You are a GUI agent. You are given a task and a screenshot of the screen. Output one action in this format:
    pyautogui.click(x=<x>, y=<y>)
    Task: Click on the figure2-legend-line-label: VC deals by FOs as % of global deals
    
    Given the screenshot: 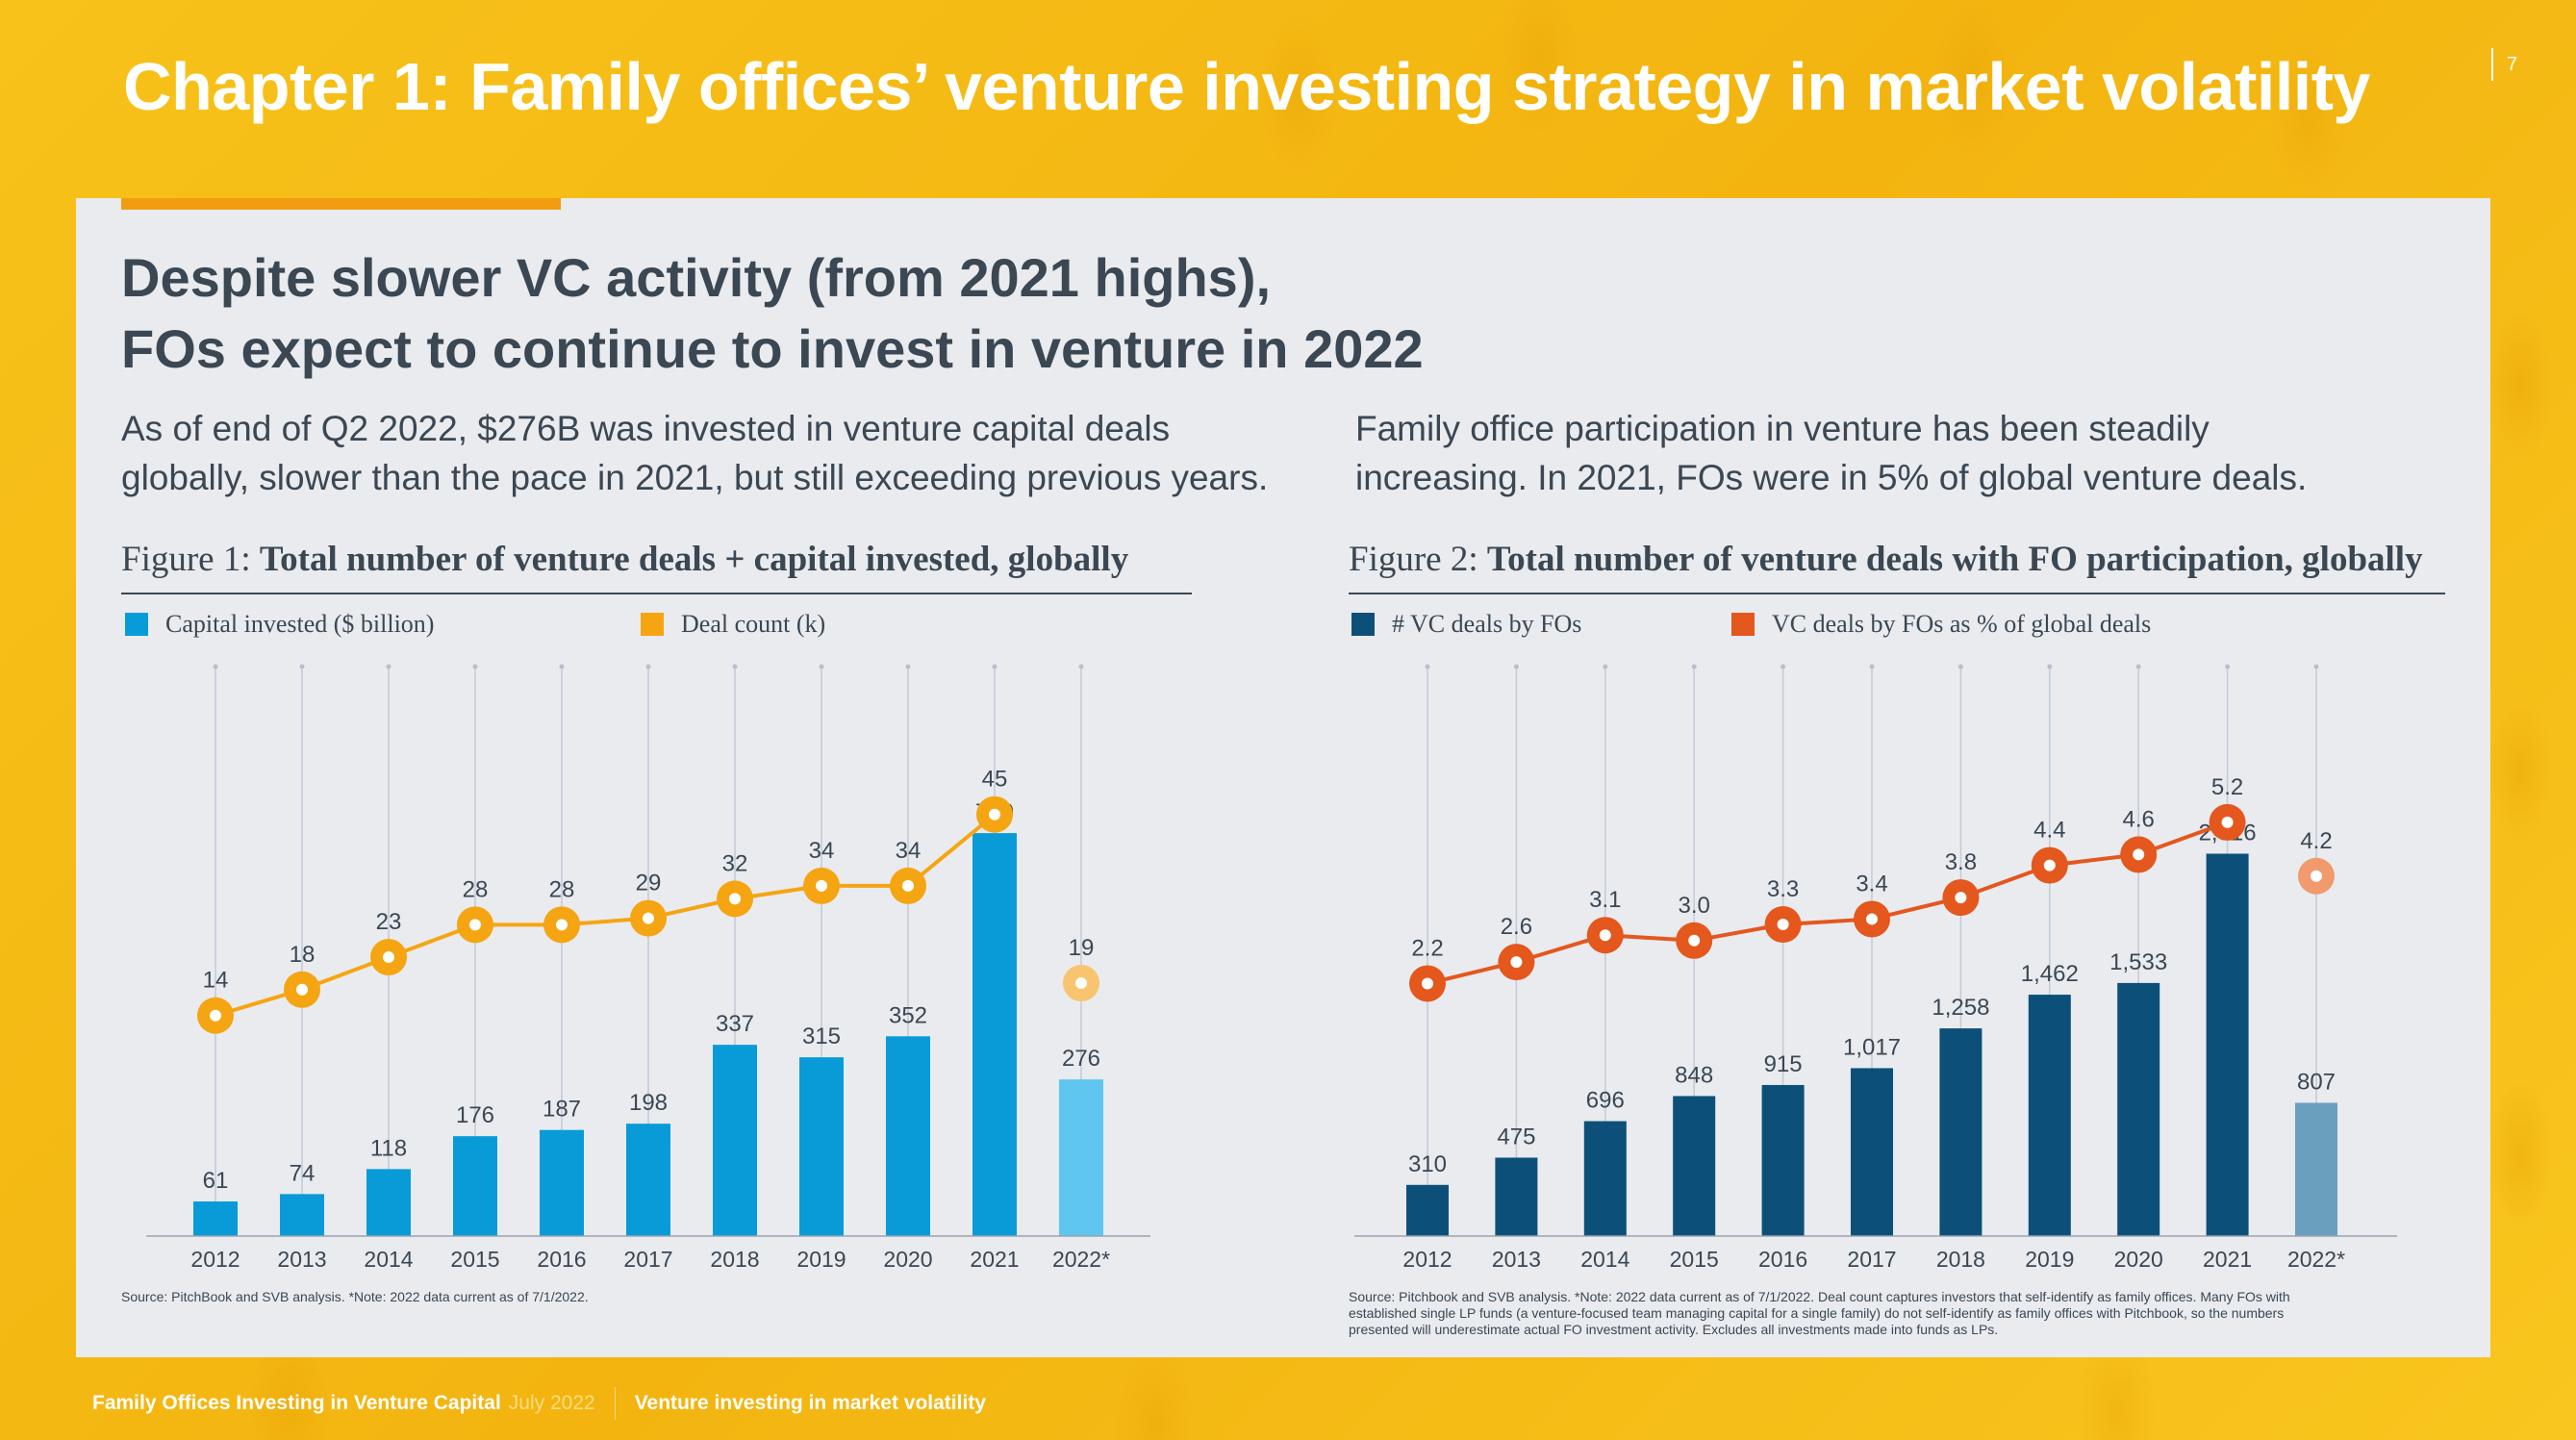 What is the action you would take?
    pyautogui.click(x=1962, y=624)
    